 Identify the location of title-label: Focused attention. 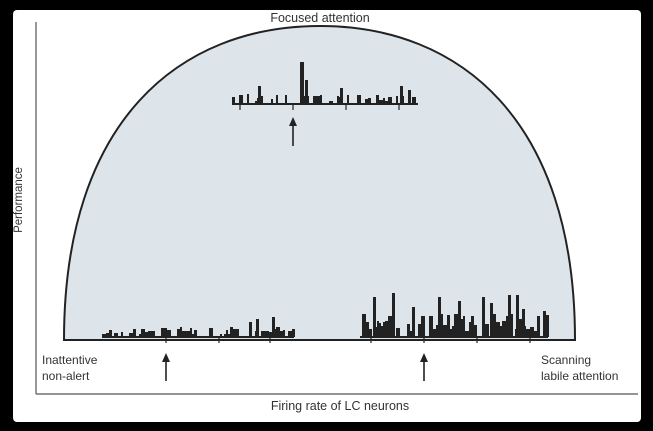
(319, 18).